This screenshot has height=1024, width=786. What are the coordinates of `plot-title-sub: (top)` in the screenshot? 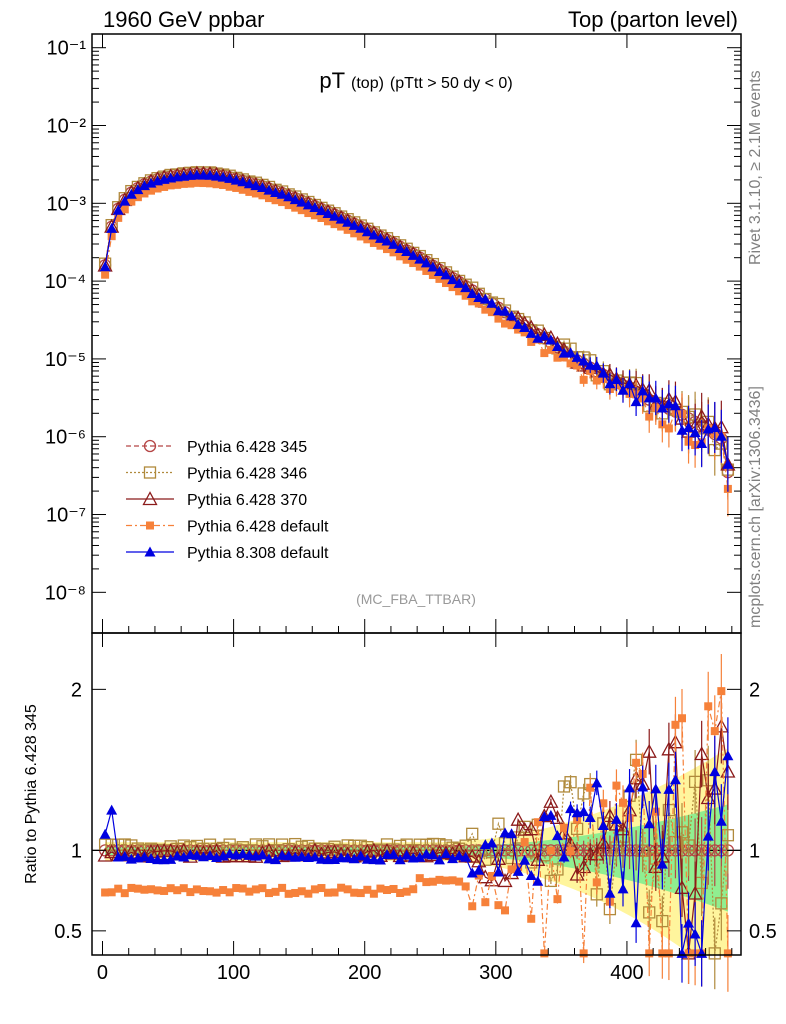 It's located at (367, 83).